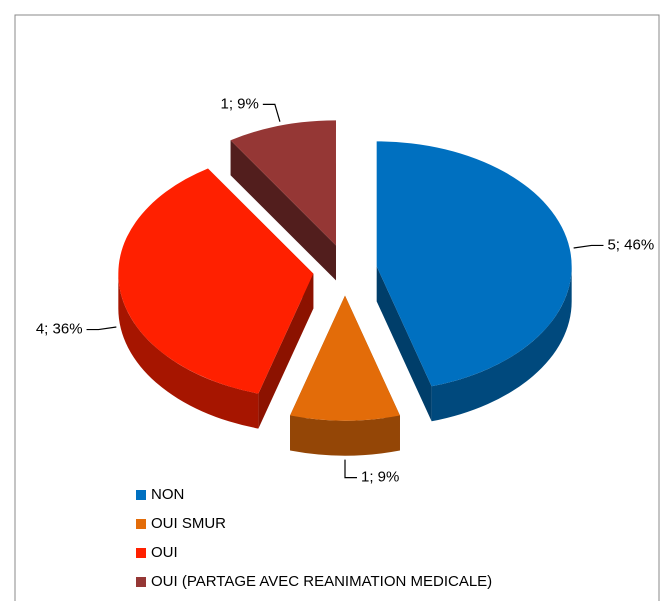  What do you see at coordinates (167, 494) in the screenshot?
I see `legend-label: NON` at bounding box center [167, 494].